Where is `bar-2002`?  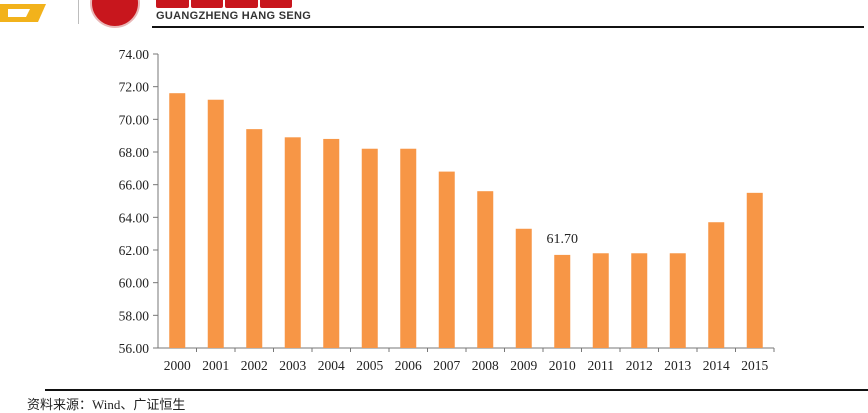
bar-2002 is located at coordinates (254, 238).